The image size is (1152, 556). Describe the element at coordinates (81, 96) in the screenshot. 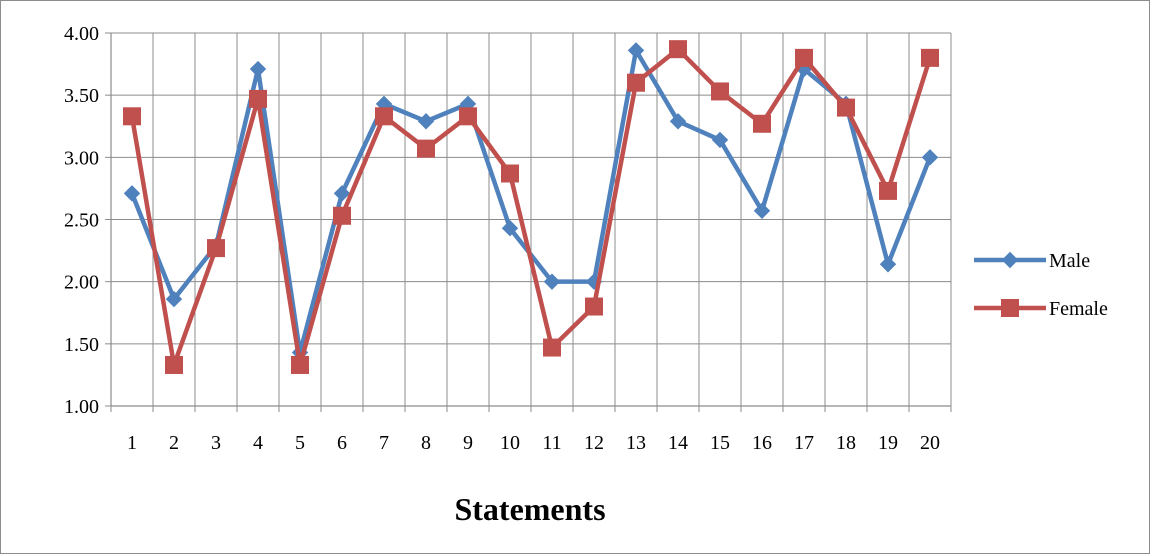

I see `y-tick-label: 3.50` at that location.